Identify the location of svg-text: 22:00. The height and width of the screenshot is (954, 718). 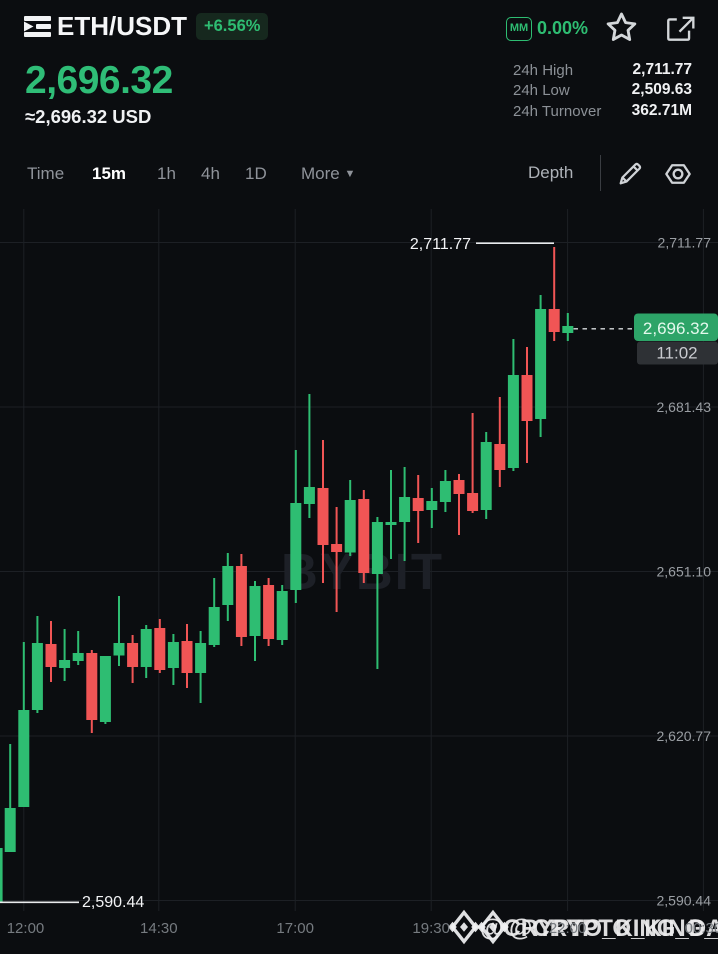
(568, 928).